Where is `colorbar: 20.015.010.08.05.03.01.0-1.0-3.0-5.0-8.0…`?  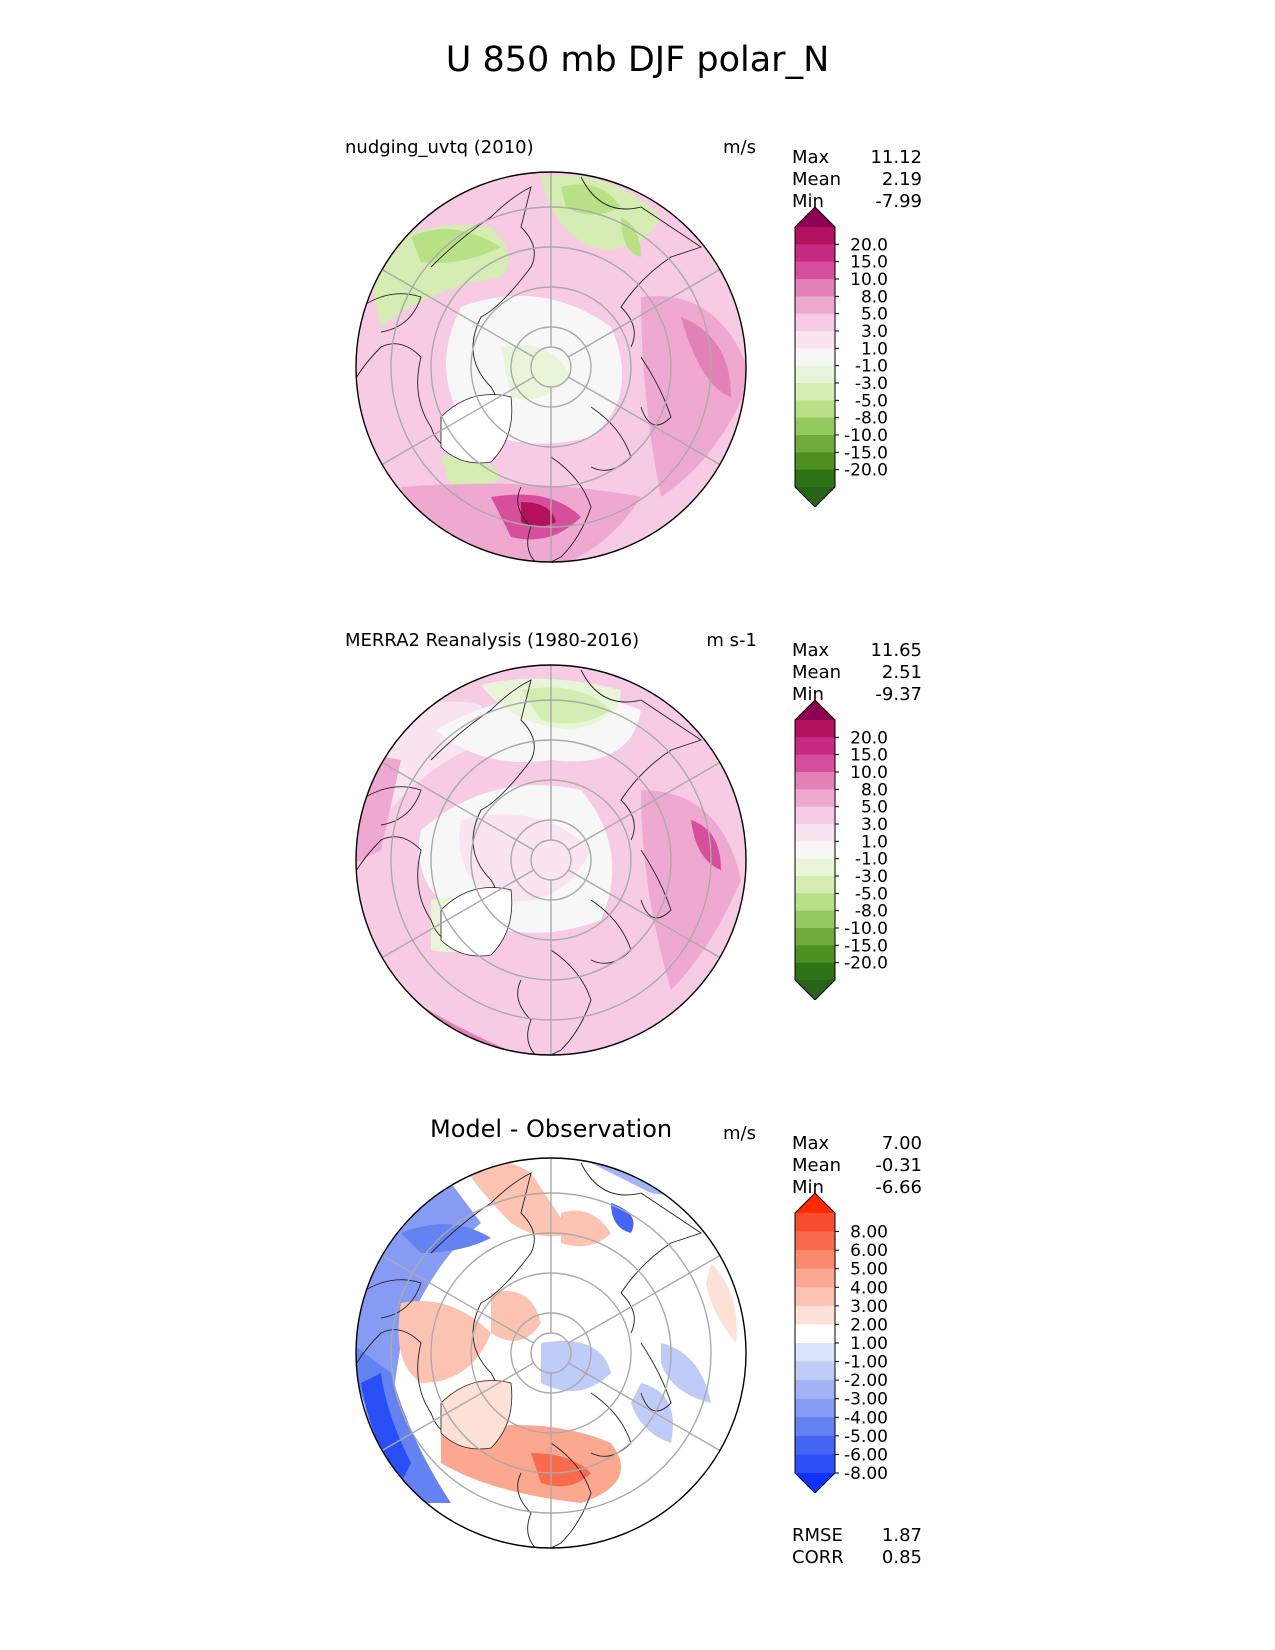 colorbar: 20.015.010.08.05.03.01.0-1.0-3.0-5.0-8.0… is located at coordinates (841, 357).